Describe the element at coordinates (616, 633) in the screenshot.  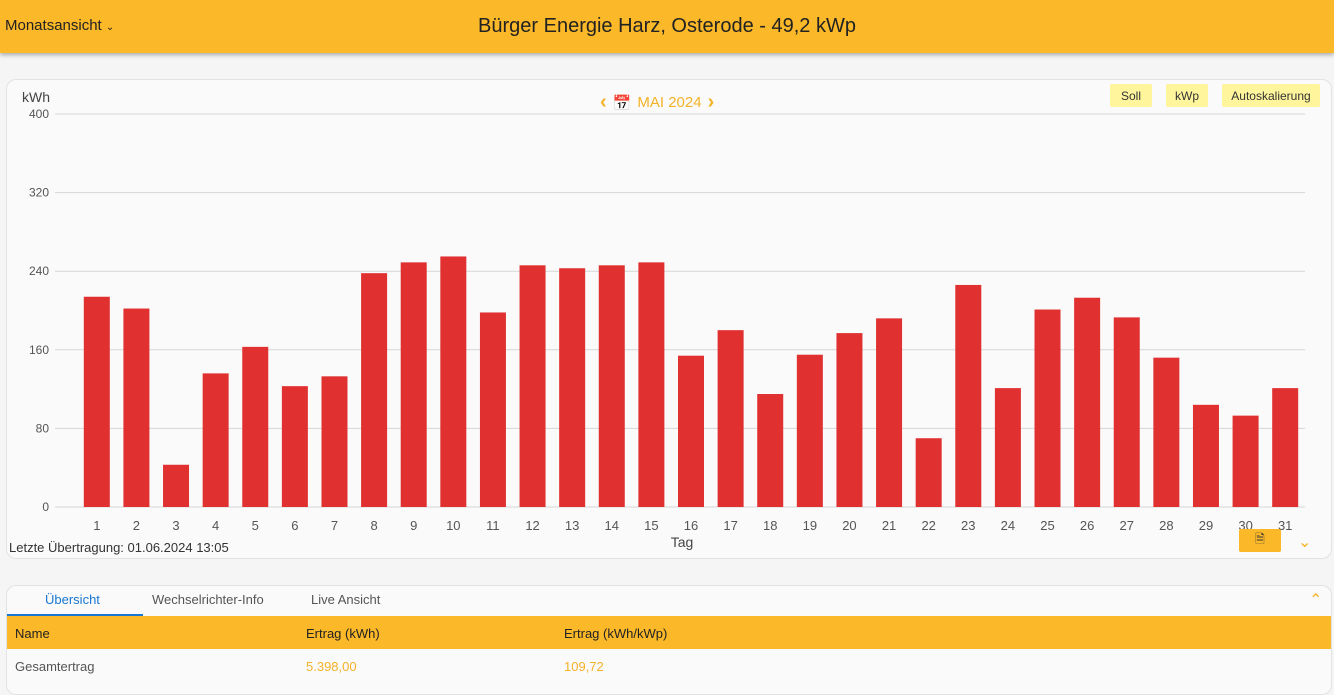
I see `col-ertrag-kwp: Ertrag (kWh/kWp)` at that location.